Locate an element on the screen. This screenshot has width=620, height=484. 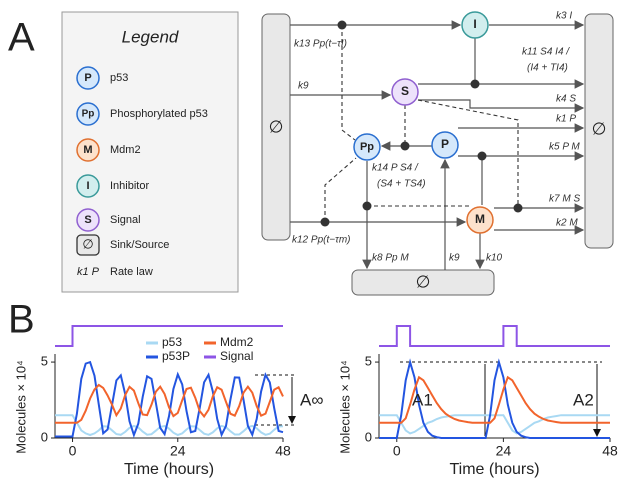
node-label: P is located at coordinates (445, 144).